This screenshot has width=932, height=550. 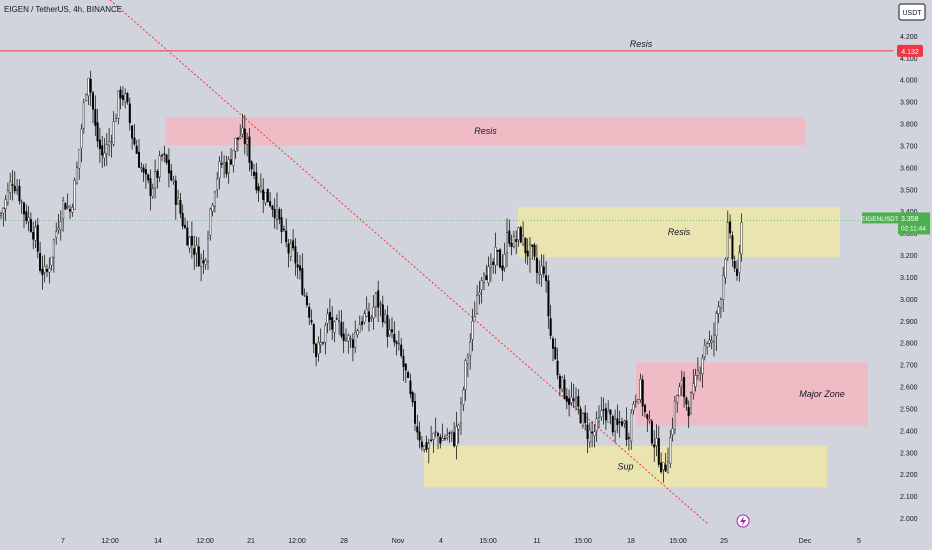 What do you see at coordinates (679, 232) in the screenshot?
I see `zone-label-2: Resis` at bounding box center [679, 232].